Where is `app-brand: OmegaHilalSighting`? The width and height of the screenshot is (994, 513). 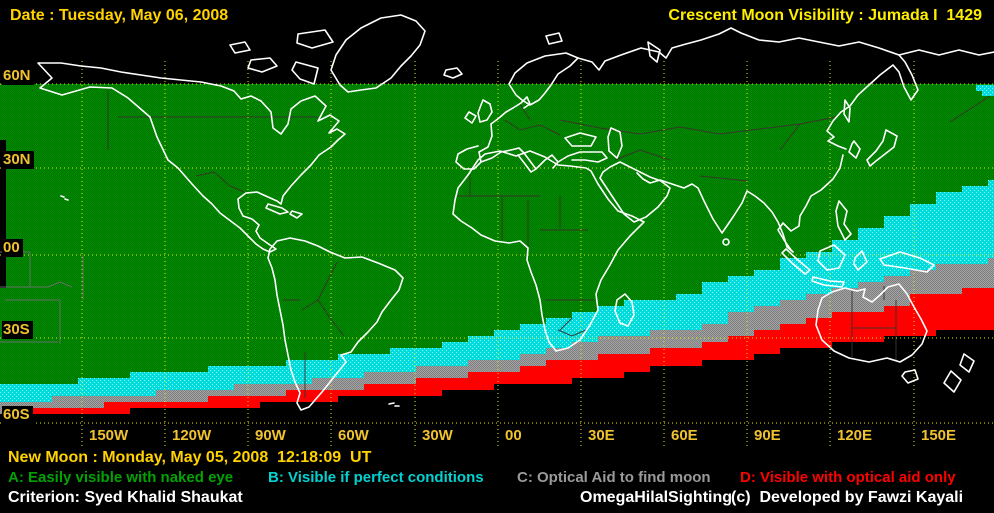 app-brand: OmegaHilalSighting is located at coordinates (656, 497).